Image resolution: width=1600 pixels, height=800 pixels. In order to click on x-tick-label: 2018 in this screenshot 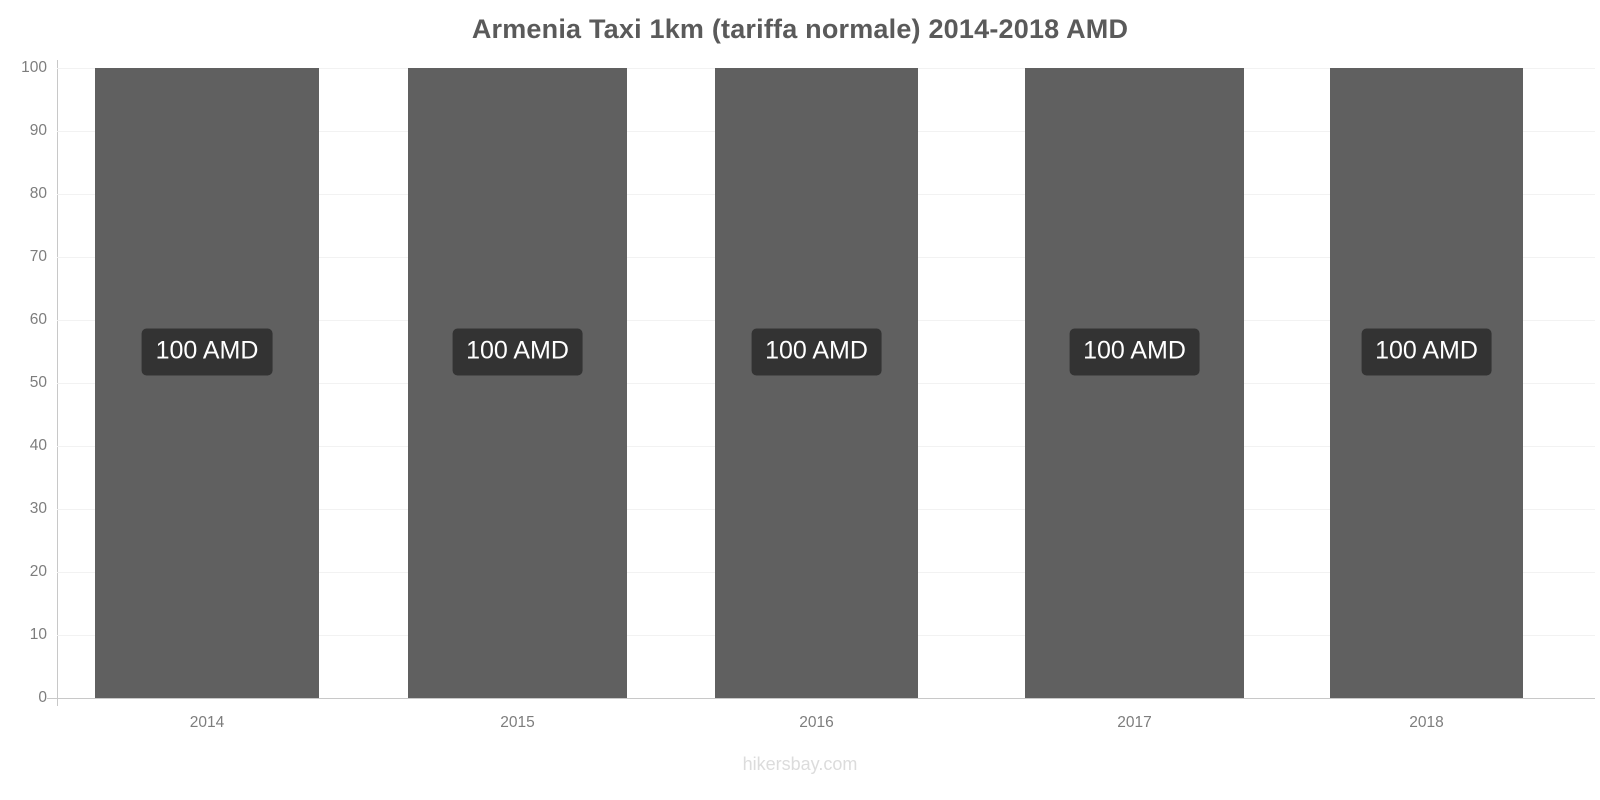, I will do `click(1426, 722)`.